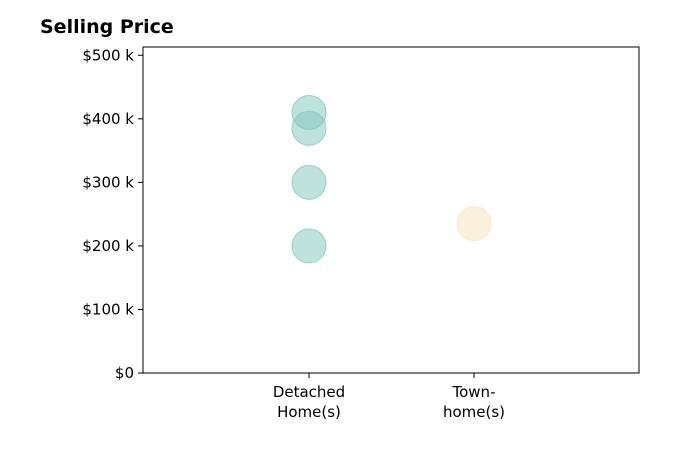  What do you see at coordinates (108, 119) in the screenshot?
I see `y-tick-label: $400 k` at bounding box center [108, 119].